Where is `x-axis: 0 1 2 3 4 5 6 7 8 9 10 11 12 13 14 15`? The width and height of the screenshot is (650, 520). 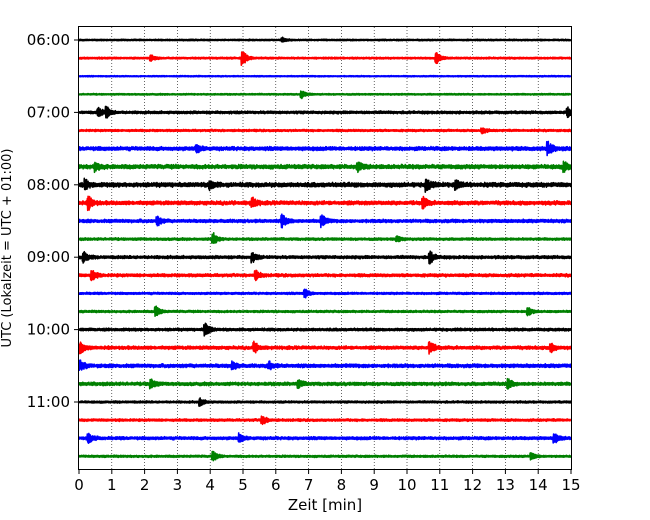
x-axis: 0 1 2 3 4 5 6 7 8 9 10 11 12 13 14 15 is located at coordinates (327, 481).